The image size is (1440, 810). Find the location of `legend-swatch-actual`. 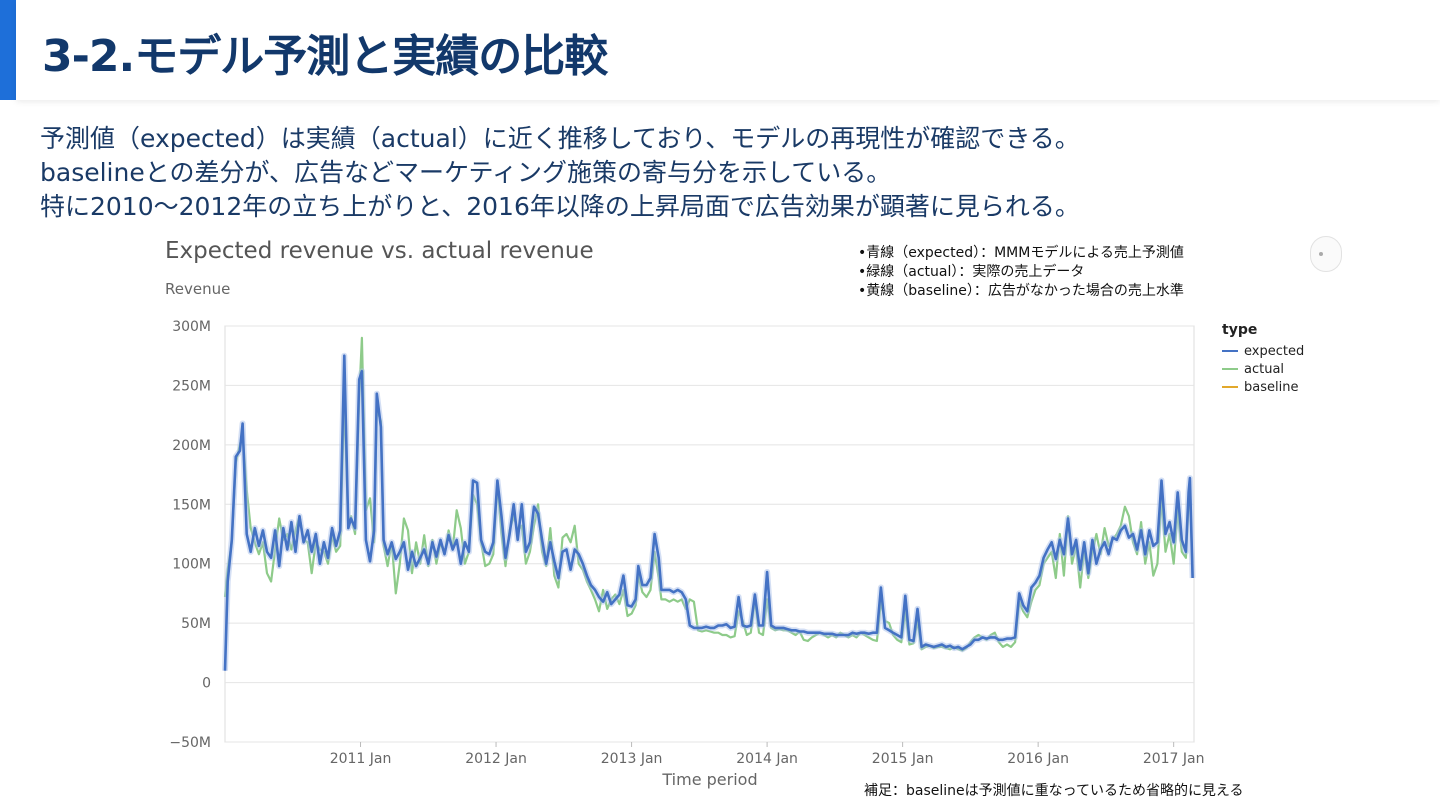

legend-swatch-actual is located at coordinates (1230, 369).